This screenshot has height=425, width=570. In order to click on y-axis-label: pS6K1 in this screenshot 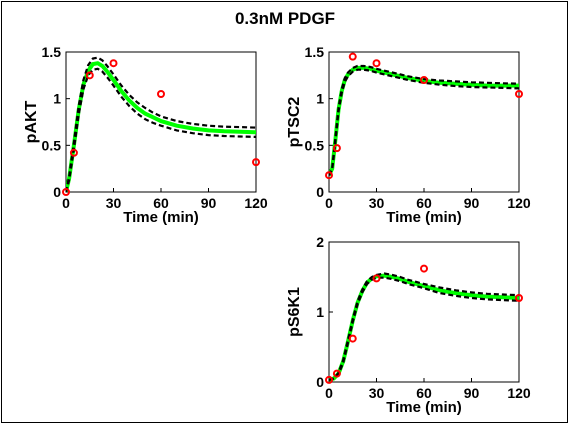, I will do `click(294, 312)`.